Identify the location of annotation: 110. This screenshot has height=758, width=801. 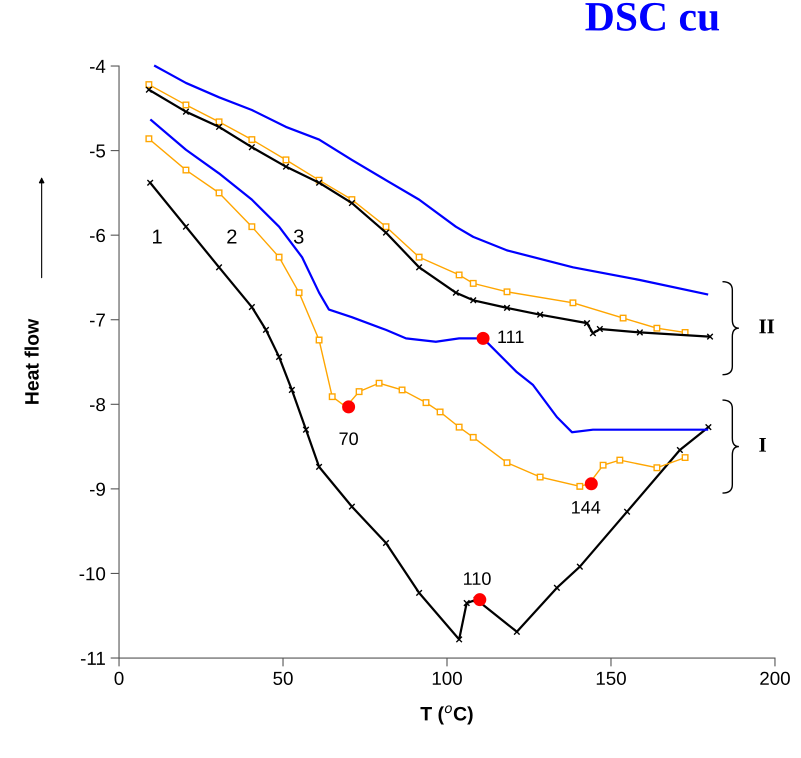
(477, 578).